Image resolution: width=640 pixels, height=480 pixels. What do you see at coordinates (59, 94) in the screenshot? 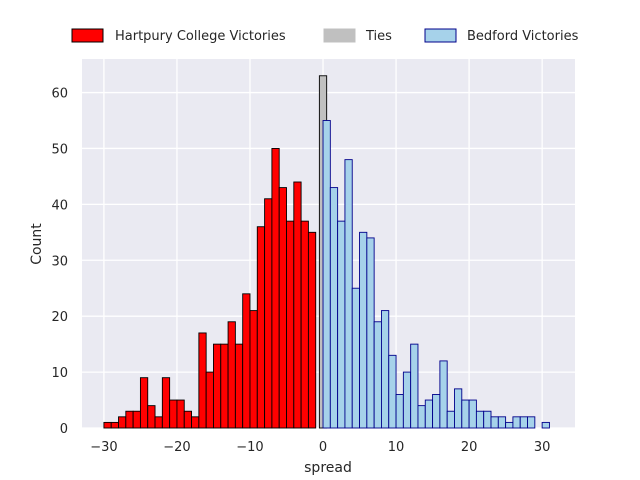
I see `y-tick-label: 60` at bounding box center [59, 94].